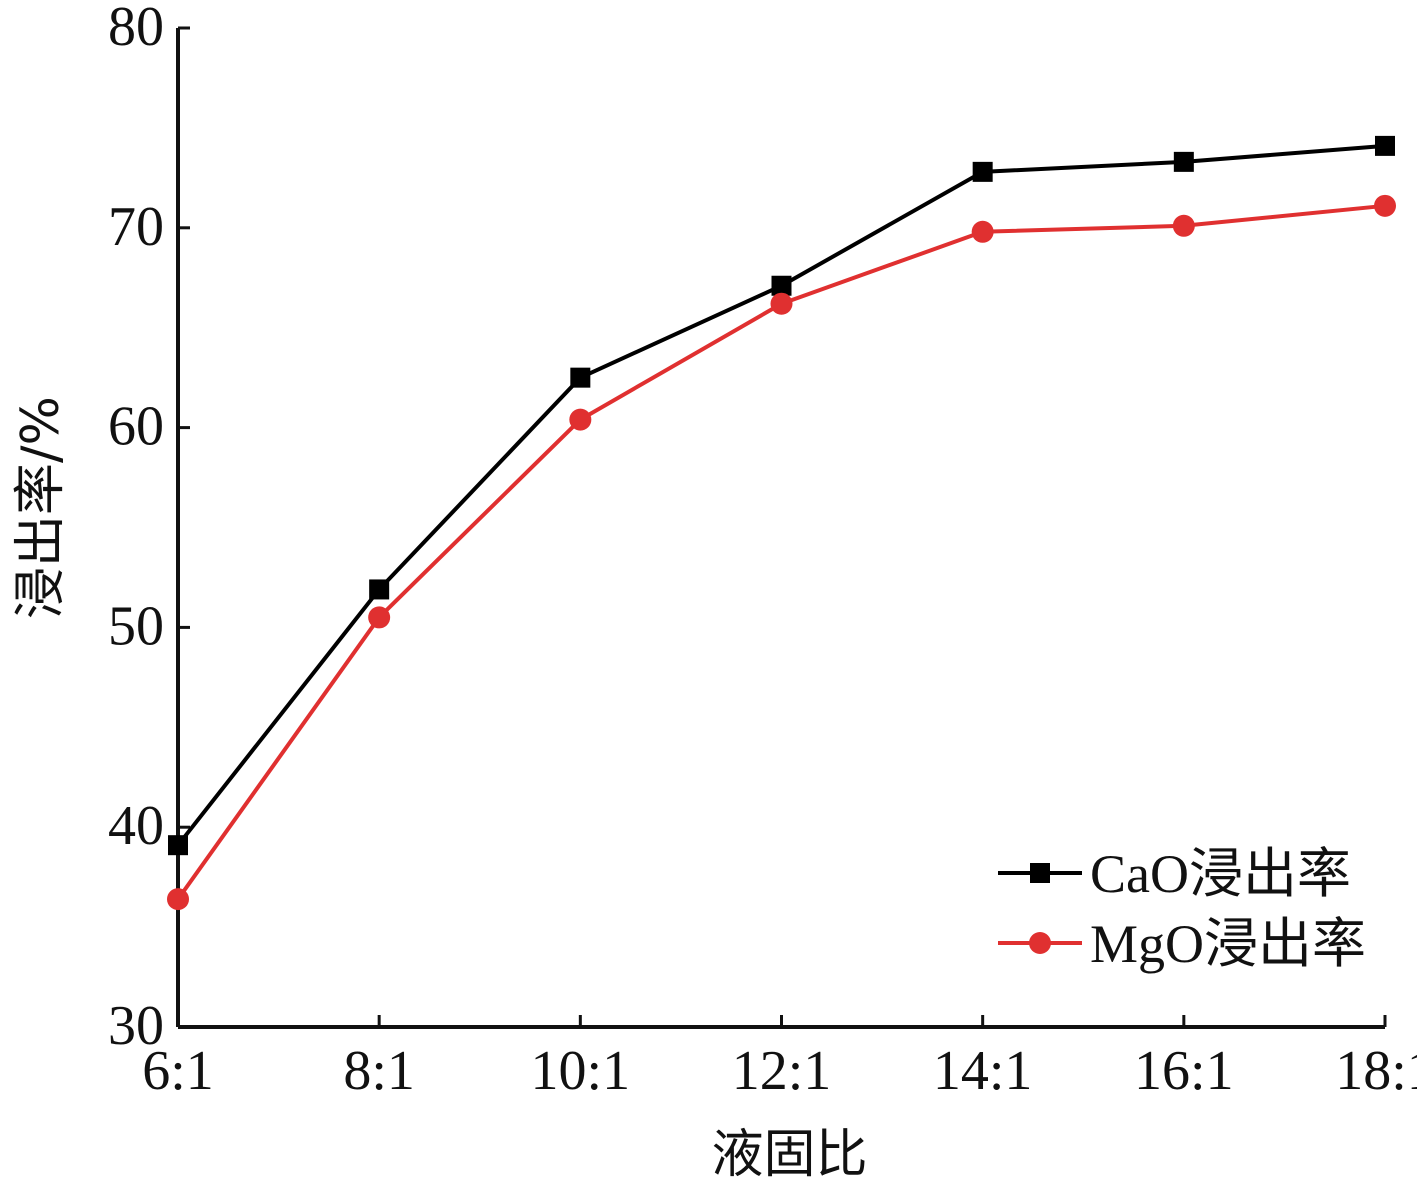 This screenshot has height=1181, width=1417. What do you see at coordinates (789, 1153) in the screenshot?
I see `x-axis-title: 液固比` at bounding box center [789, 1153].